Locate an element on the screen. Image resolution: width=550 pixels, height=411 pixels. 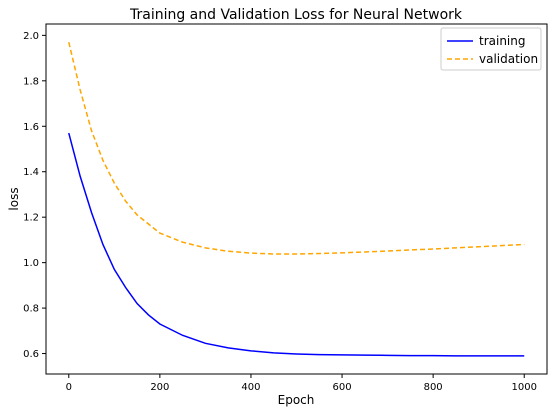
y-tick-label: 1.0 is located at coordinates (31, 263).